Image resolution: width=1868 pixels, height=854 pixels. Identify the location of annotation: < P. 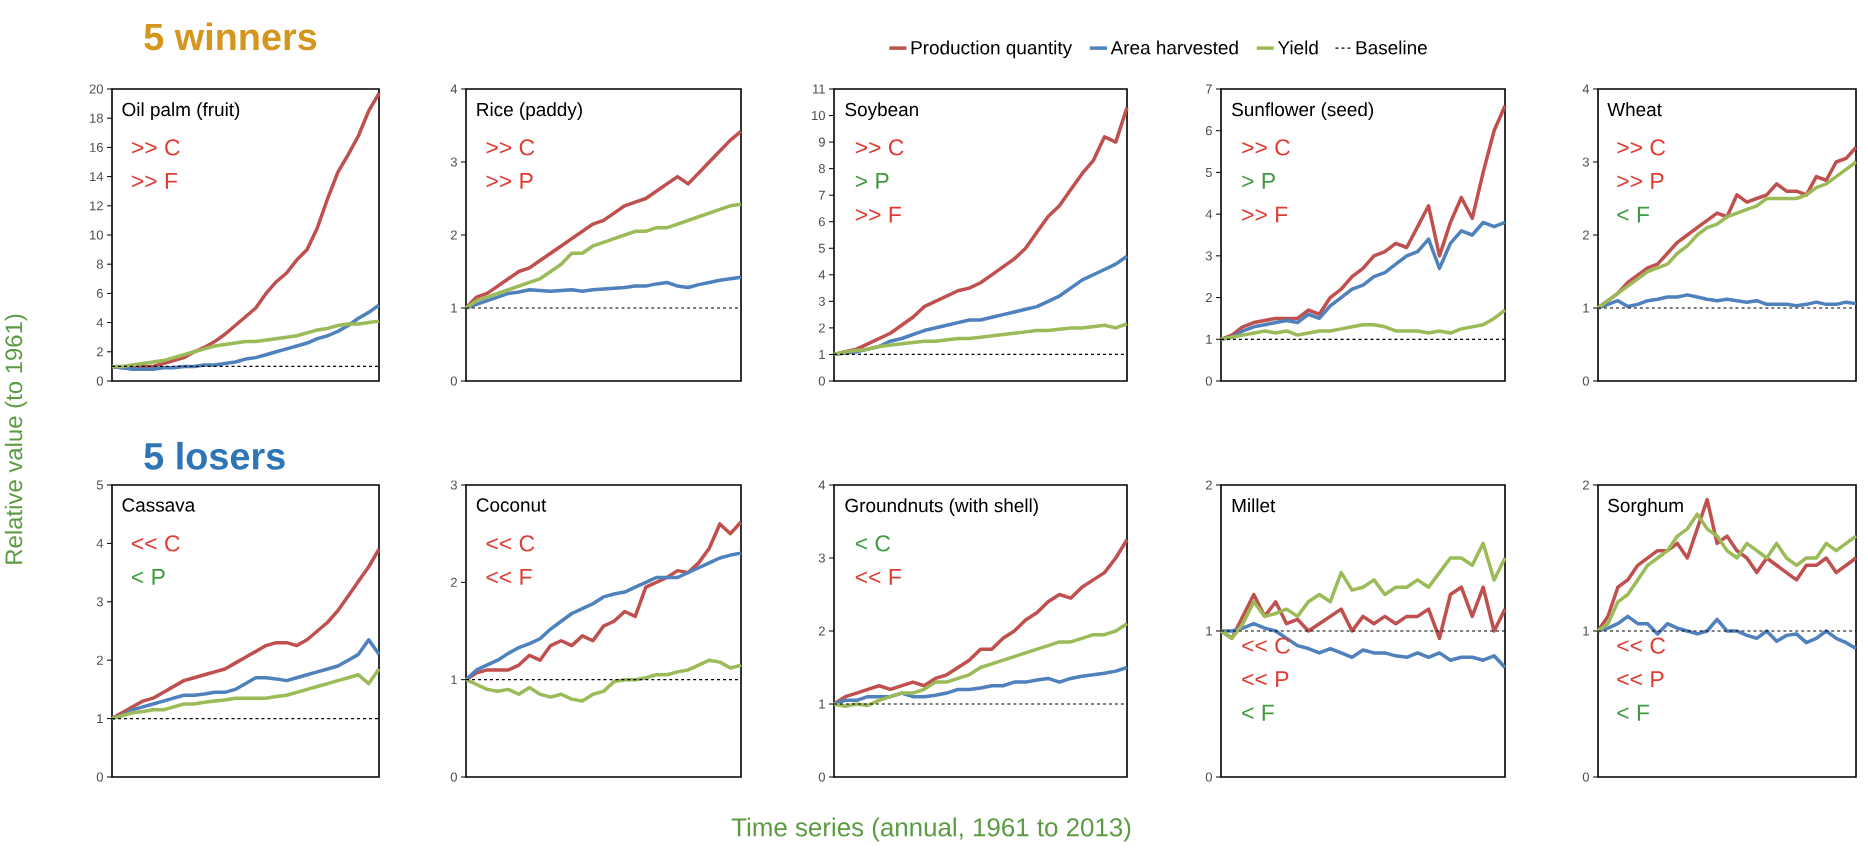
(148, 577).